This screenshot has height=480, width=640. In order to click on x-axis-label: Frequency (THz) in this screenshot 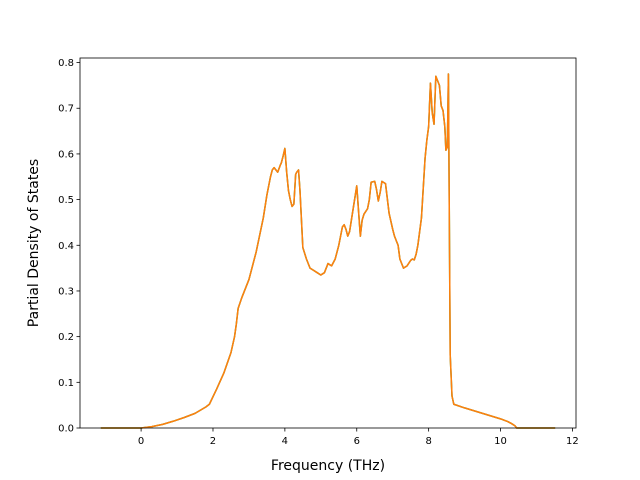, I will do `click(328, 466)`.